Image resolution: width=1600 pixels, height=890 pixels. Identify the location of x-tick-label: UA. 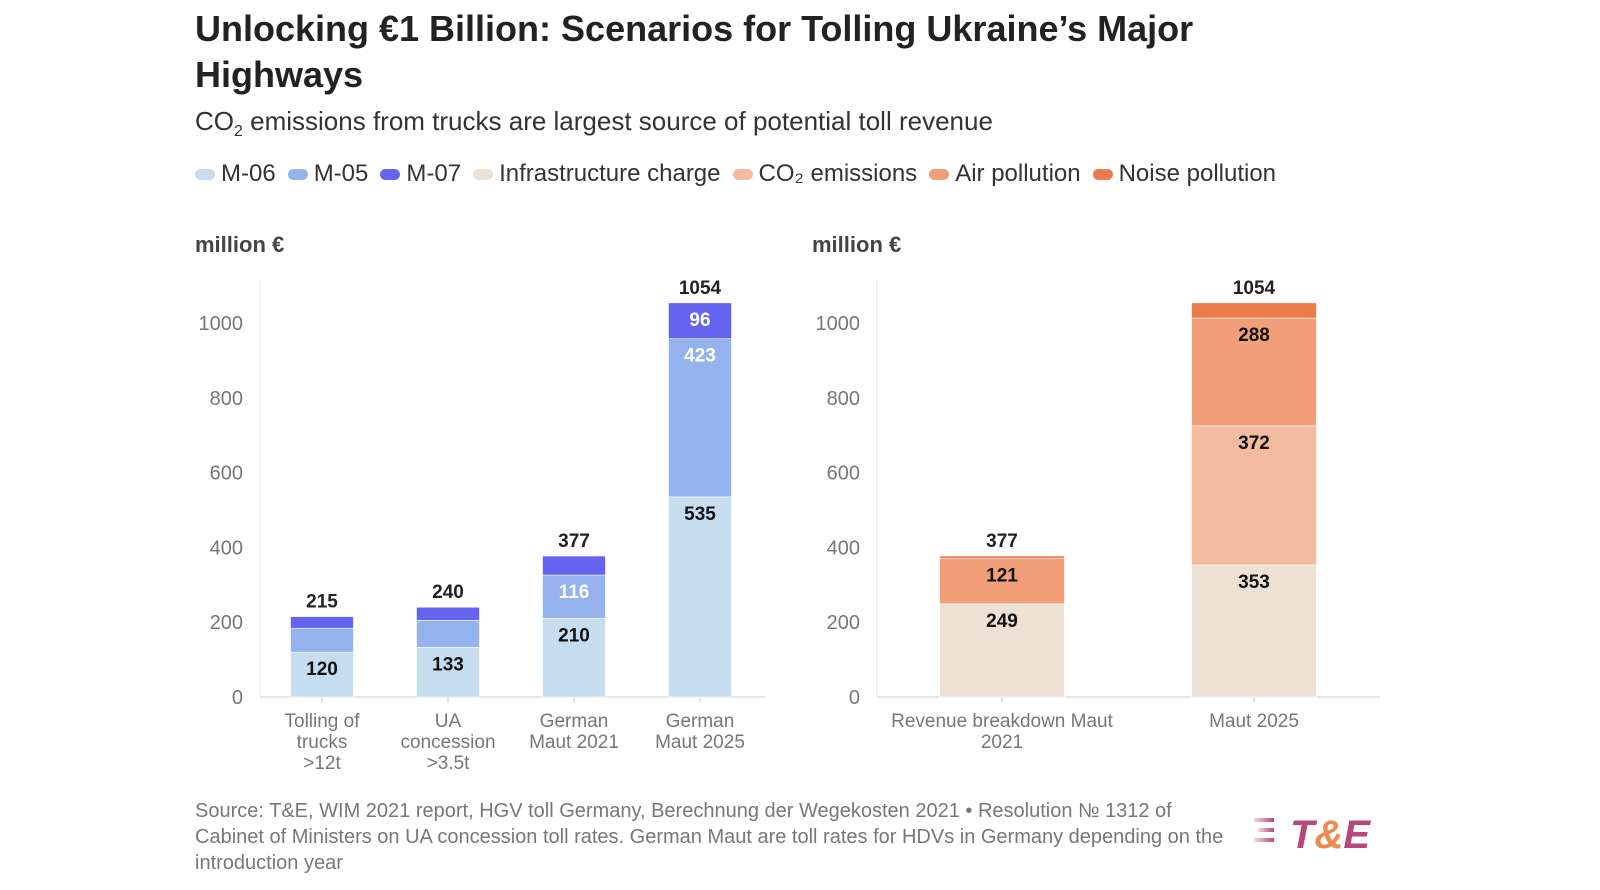
(448, 721).